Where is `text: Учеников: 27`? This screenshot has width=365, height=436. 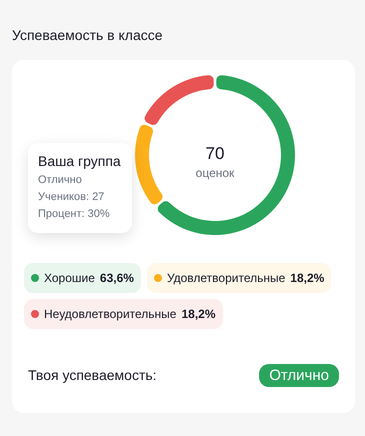 text: Учеников: 27 is located at coordinates (72, 197).